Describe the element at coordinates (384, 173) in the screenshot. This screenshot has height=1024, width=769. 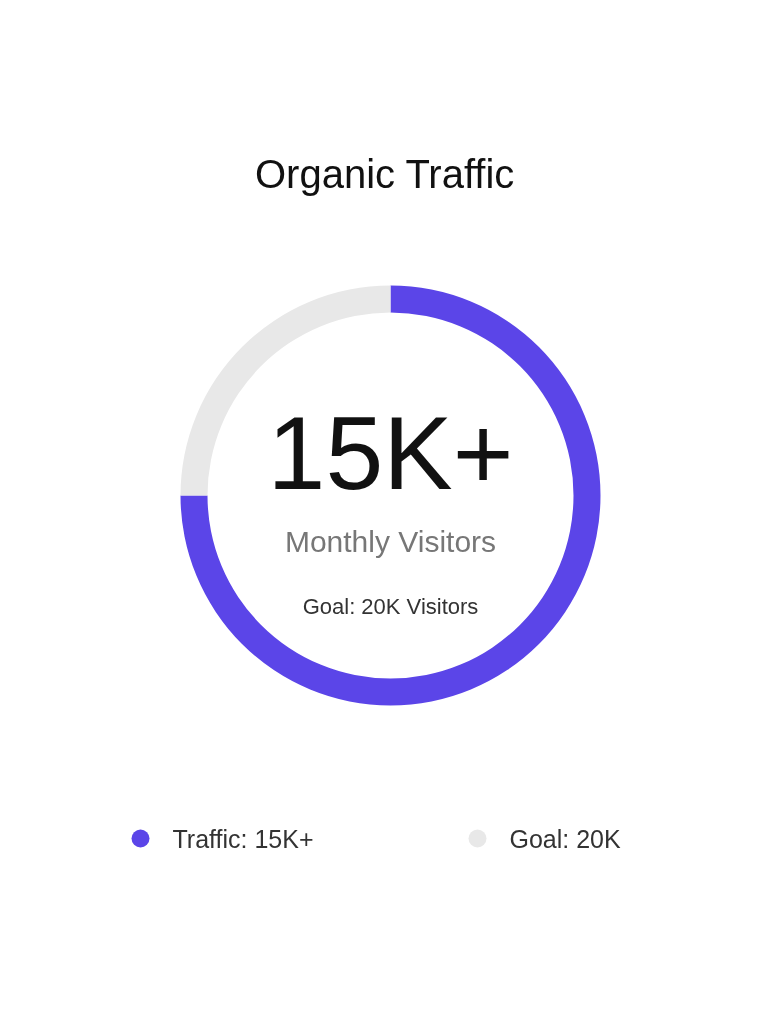
I see `chart-title: Organic Traffic` at that location.